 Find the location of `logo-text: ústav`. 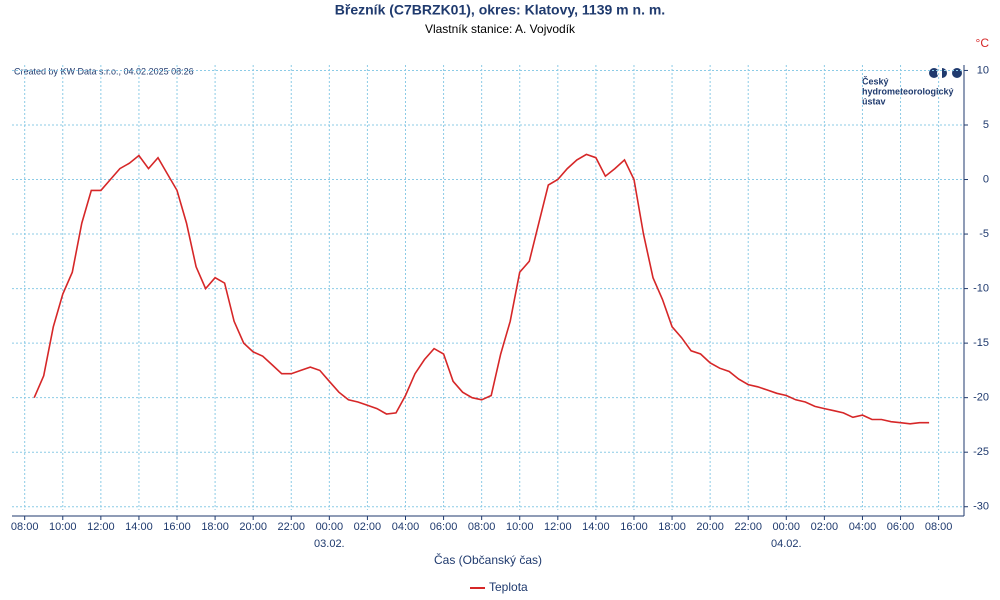

logo-text: ústav is located at coordinates (874, 101).